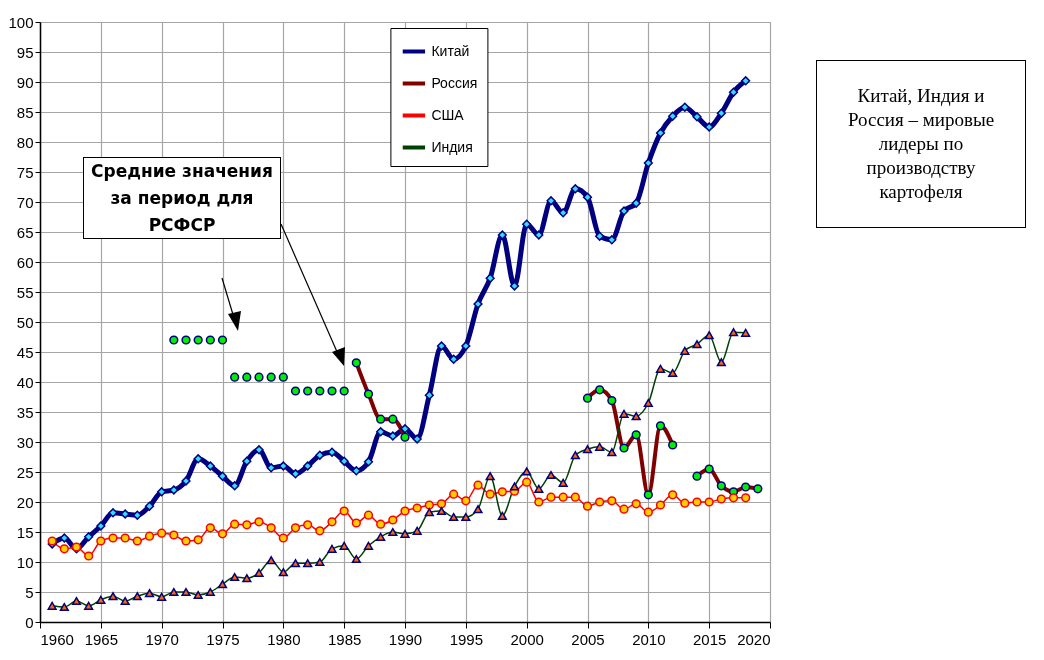 Image resolution: width=1044 pixels, height=660 pixels. What do you see at coordinates (25, 262) in the screenshot?
I see `y-tick-label: 60` at bounding box center [25, 262].